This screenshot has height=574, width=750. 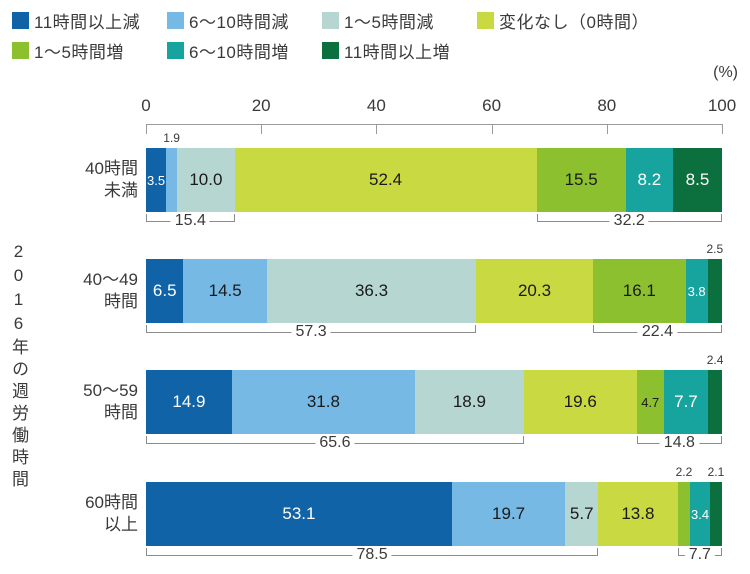 I want to click on segment-value-label: 4.7, so click(x=650, y=402).